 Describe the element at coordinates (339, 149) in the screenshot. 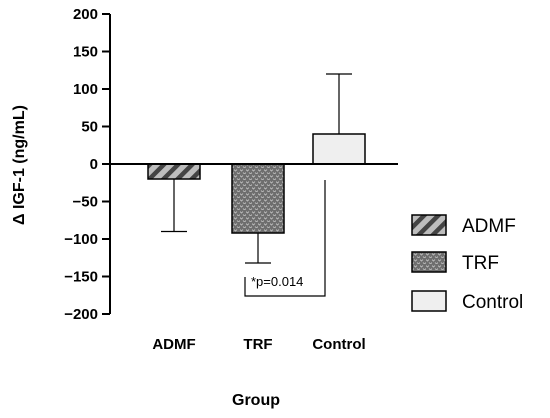

I see `bar-control` at that location.